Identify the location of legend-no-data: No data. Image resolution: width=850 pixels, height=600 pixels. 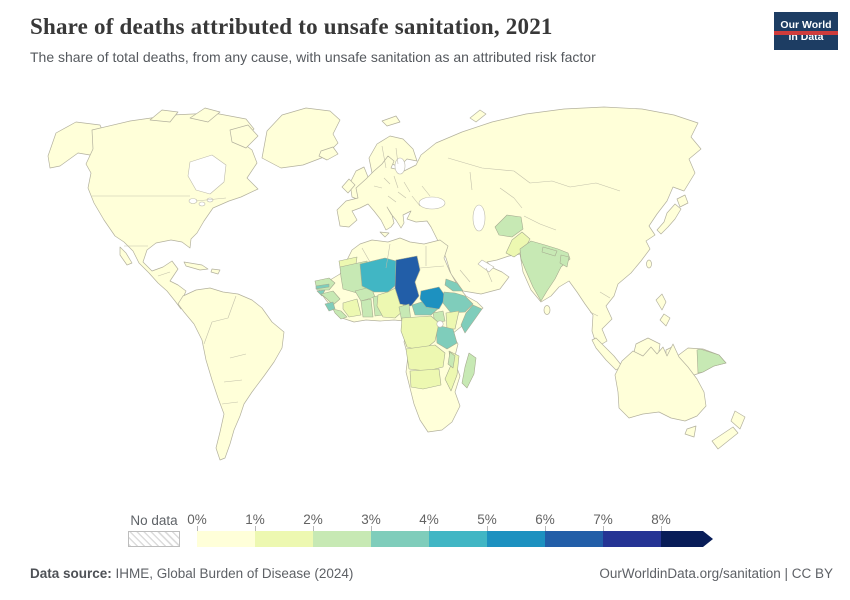
(154, 530).